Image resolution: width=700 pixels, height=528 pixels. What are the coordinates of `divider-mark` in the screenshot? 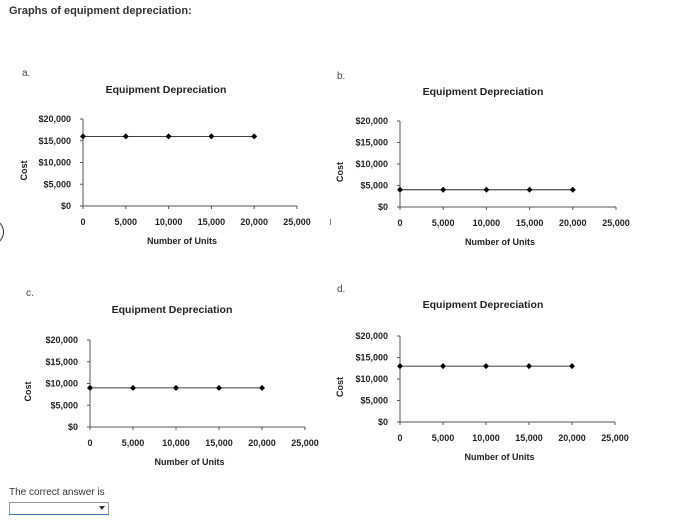 It's located at (330, 222).